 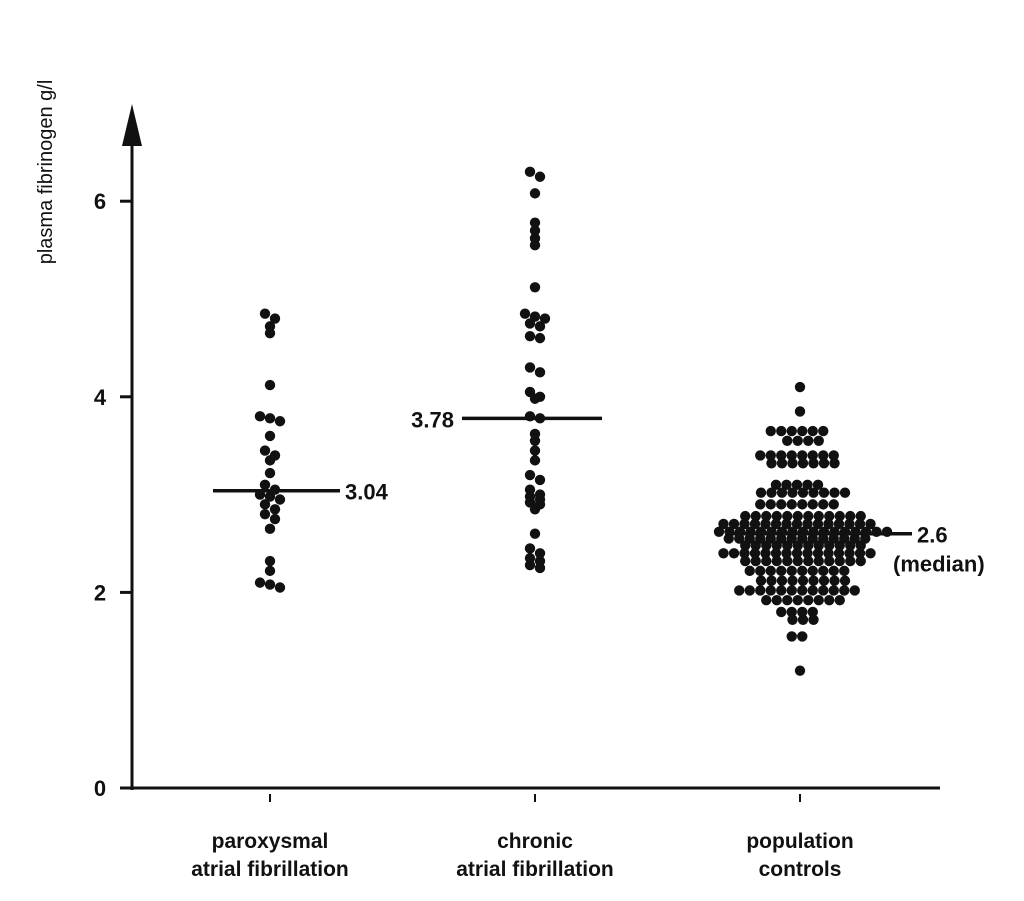 I want to click on group-2: 2.6 (median) population controls, so click(x=849, y=631).